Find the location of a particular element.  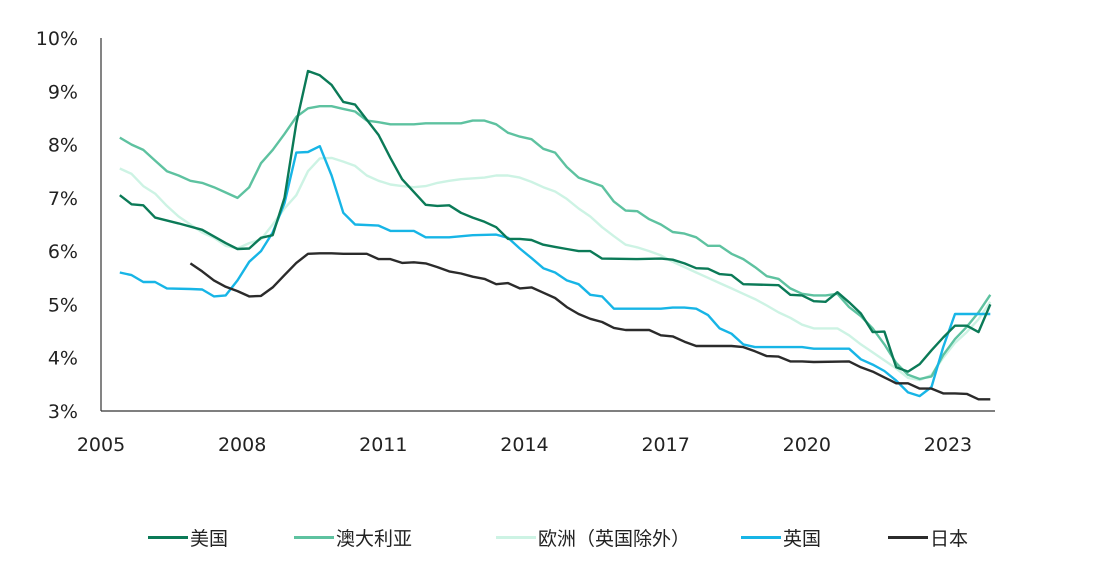

legend-item: 欧洲（英国除外） is located at coordinates (593, 537).